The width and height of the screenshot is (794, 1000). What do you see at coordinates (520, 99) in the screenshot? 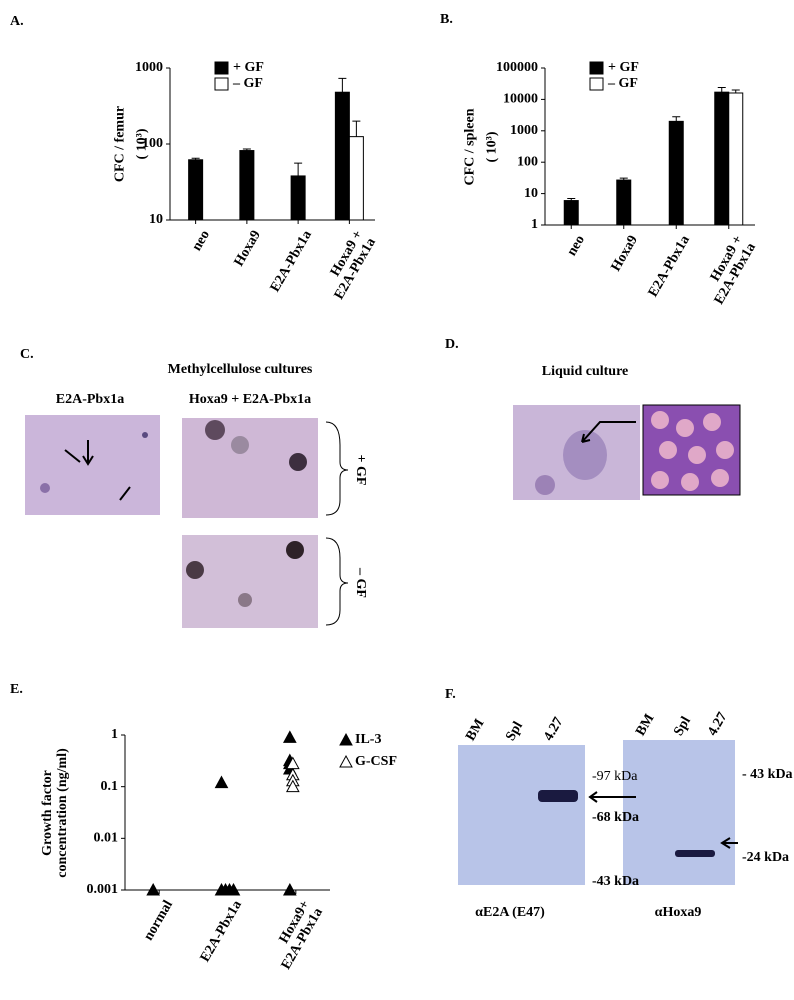
I see `y-tick-label: 10000` at bounding box center [520, 99].